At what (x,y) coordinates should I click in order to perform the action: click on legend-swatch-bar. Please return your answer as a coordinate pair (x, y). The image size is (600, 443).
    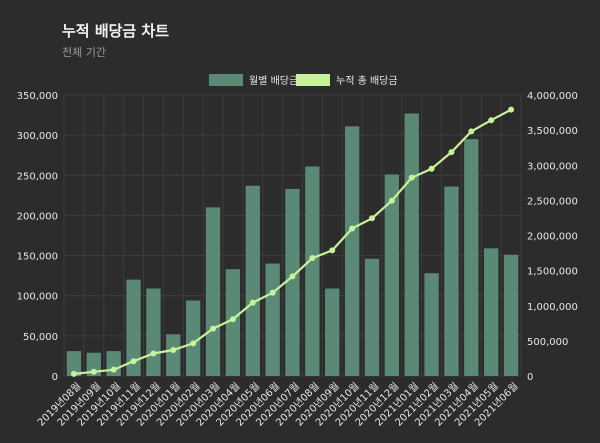
    Looking at the image, I should click on (226, 80).